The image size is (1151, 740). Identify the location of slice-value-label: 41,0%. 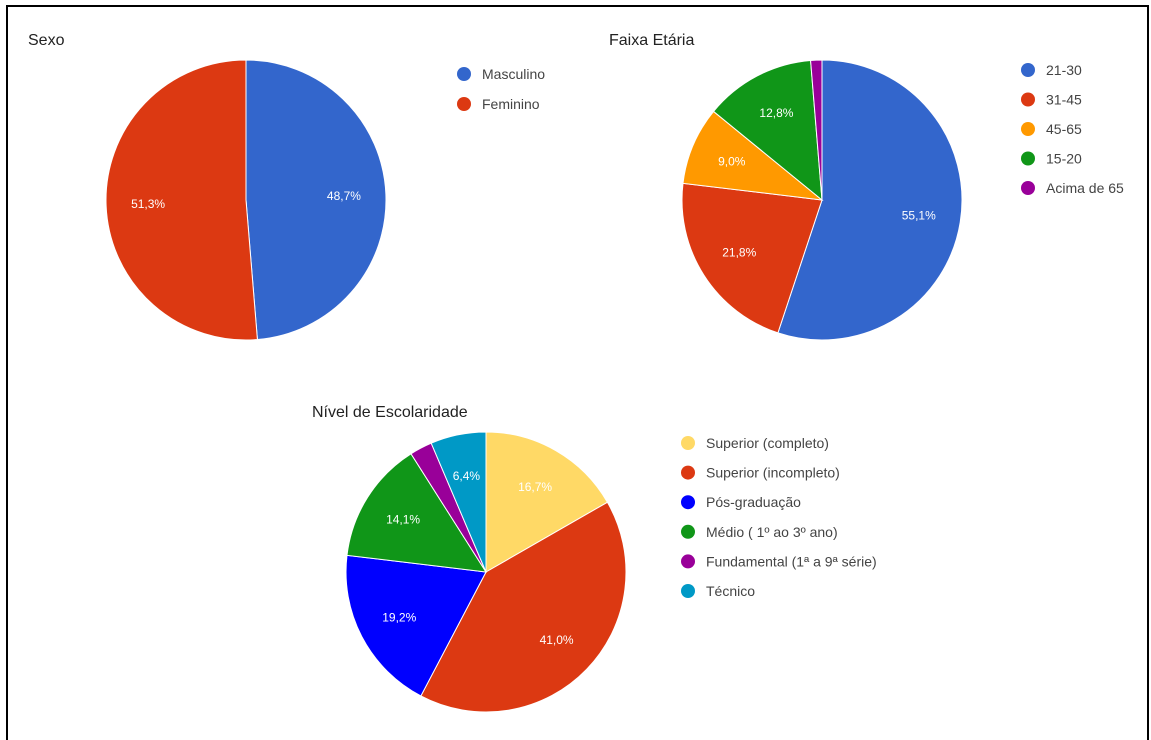
(557, 640).